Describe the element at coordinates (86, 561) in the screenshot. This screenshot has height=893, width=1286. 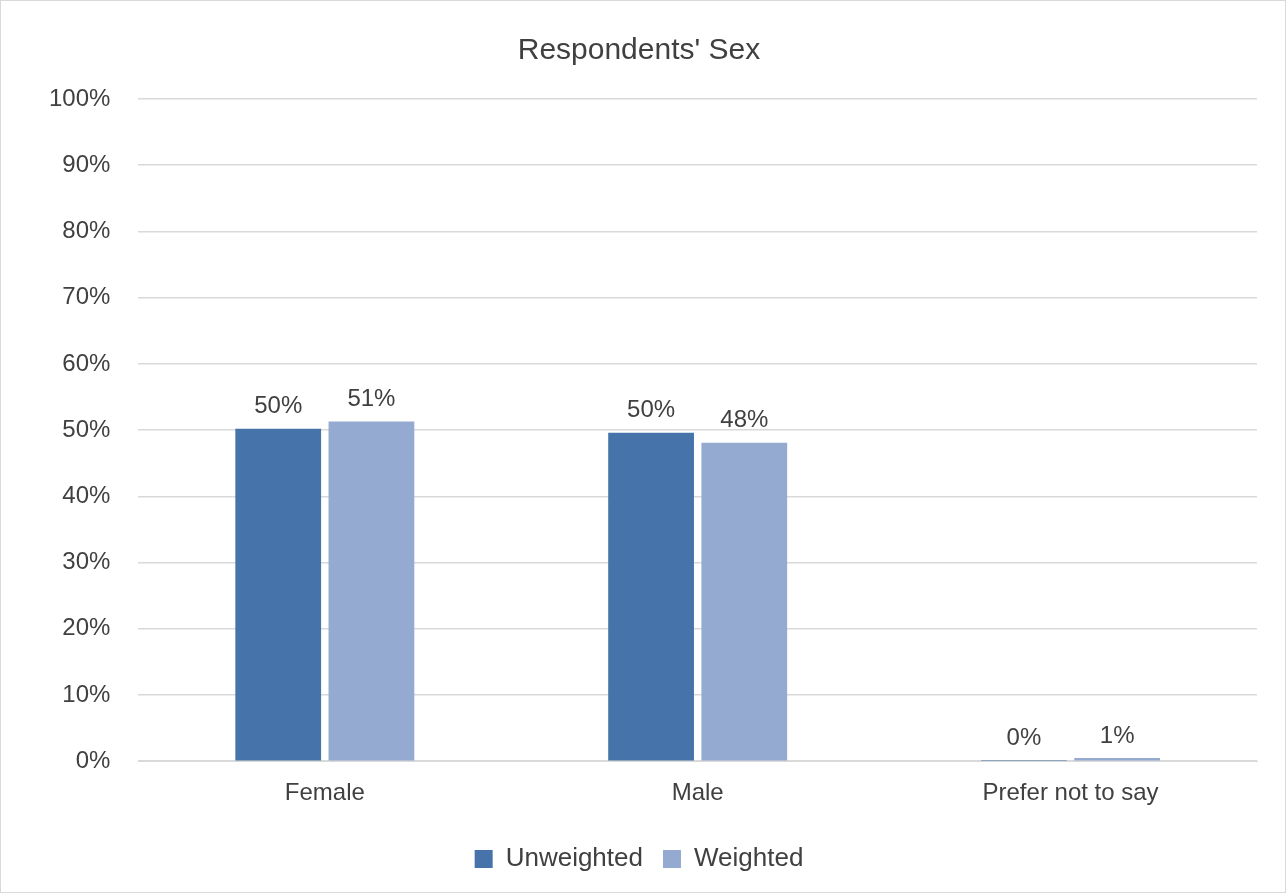
I see `y-tick-label: 30%` at that location.